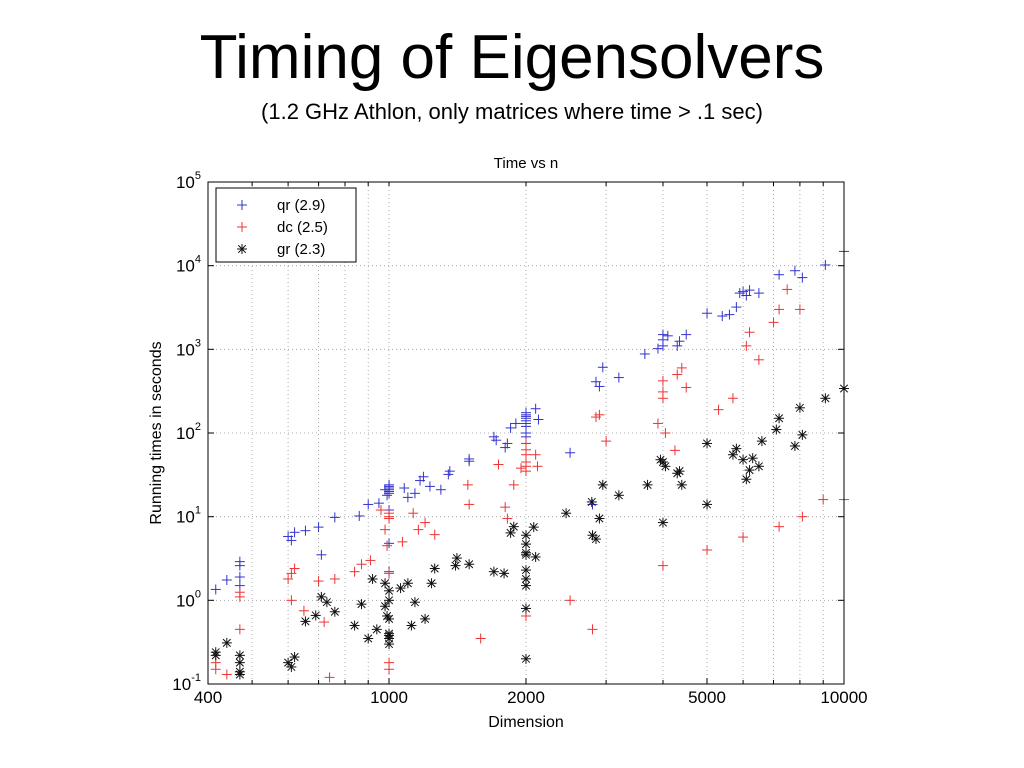 The height and width of the screenshot is (768, 1024). What do you see at coordinates (302, 227) in the screenshot?
I see `legend-label: dc (2.5)` at bounding box center [302, 227].